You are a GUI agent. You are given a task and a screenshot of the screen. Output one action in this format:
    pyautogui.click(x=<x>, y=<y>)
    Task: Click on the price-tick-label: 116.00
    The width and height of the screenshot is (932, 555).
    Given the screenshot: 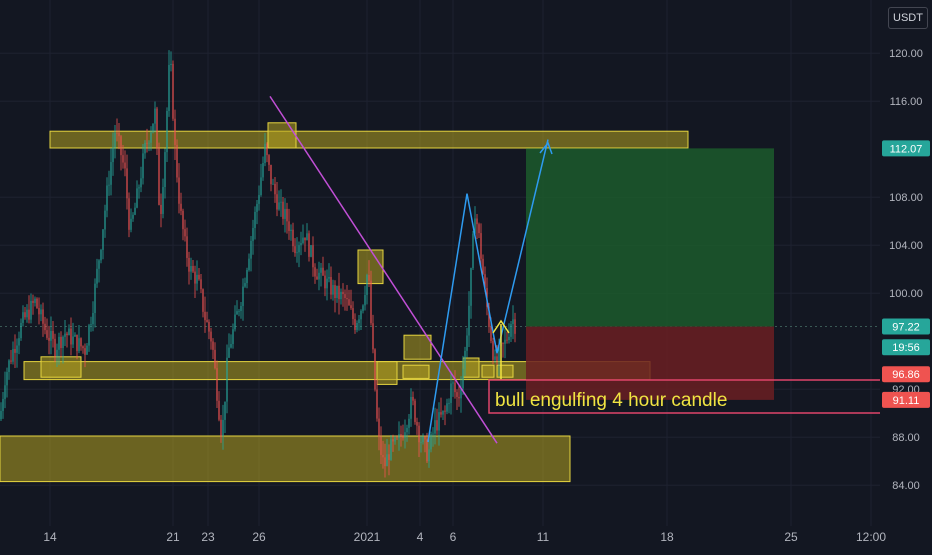 What is the action you would take?
    pyautogui.click(x=906, y=102)
    